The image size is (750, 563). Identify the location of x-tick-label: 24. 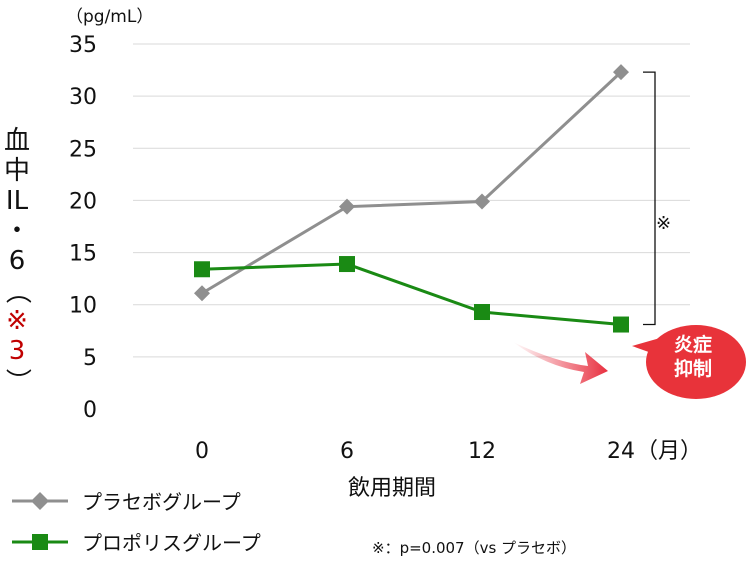
(621, 451).